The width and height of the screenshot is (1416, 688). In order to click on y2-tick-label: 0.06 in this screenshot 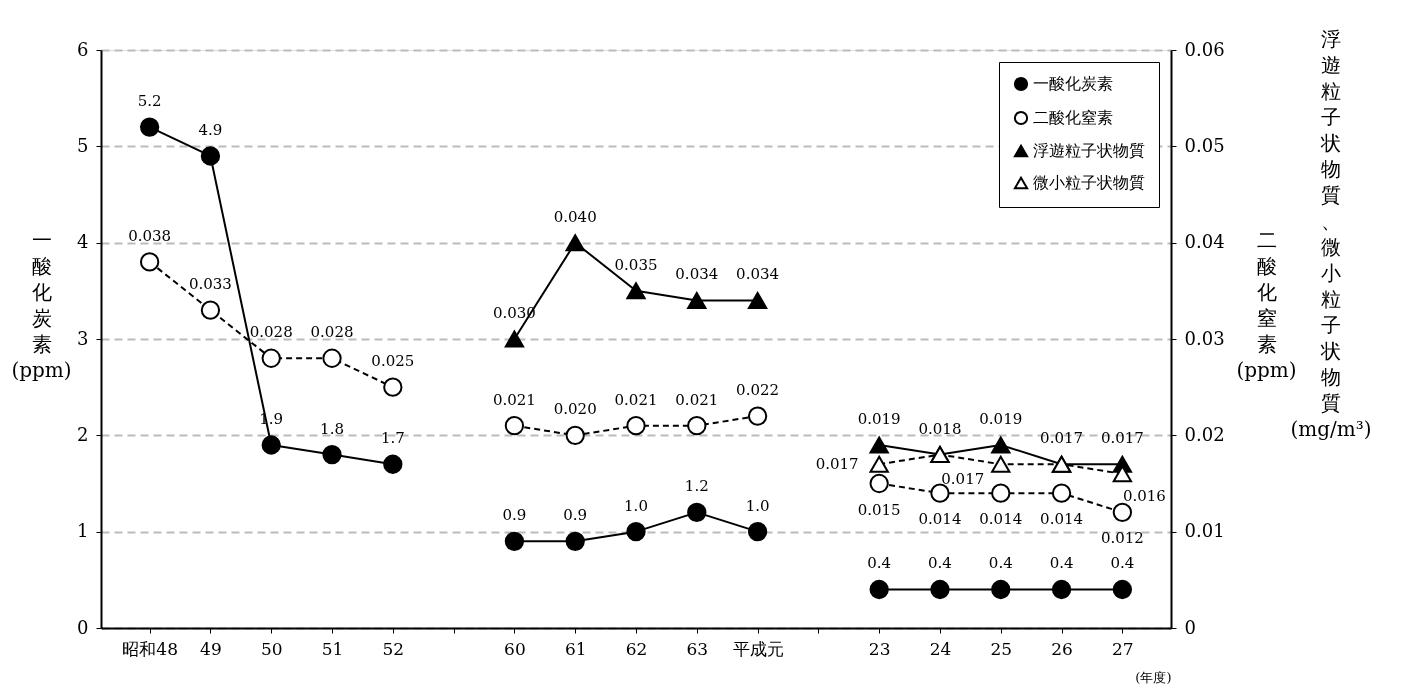, I will do `click(1204, 49)`.